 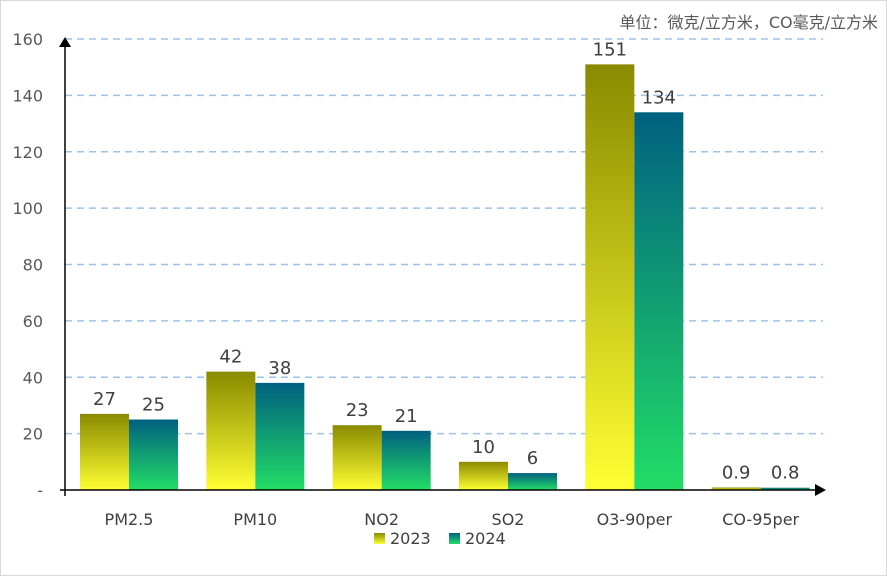 I want to click on bar-2023-PM10, so click(x=231, y=430).